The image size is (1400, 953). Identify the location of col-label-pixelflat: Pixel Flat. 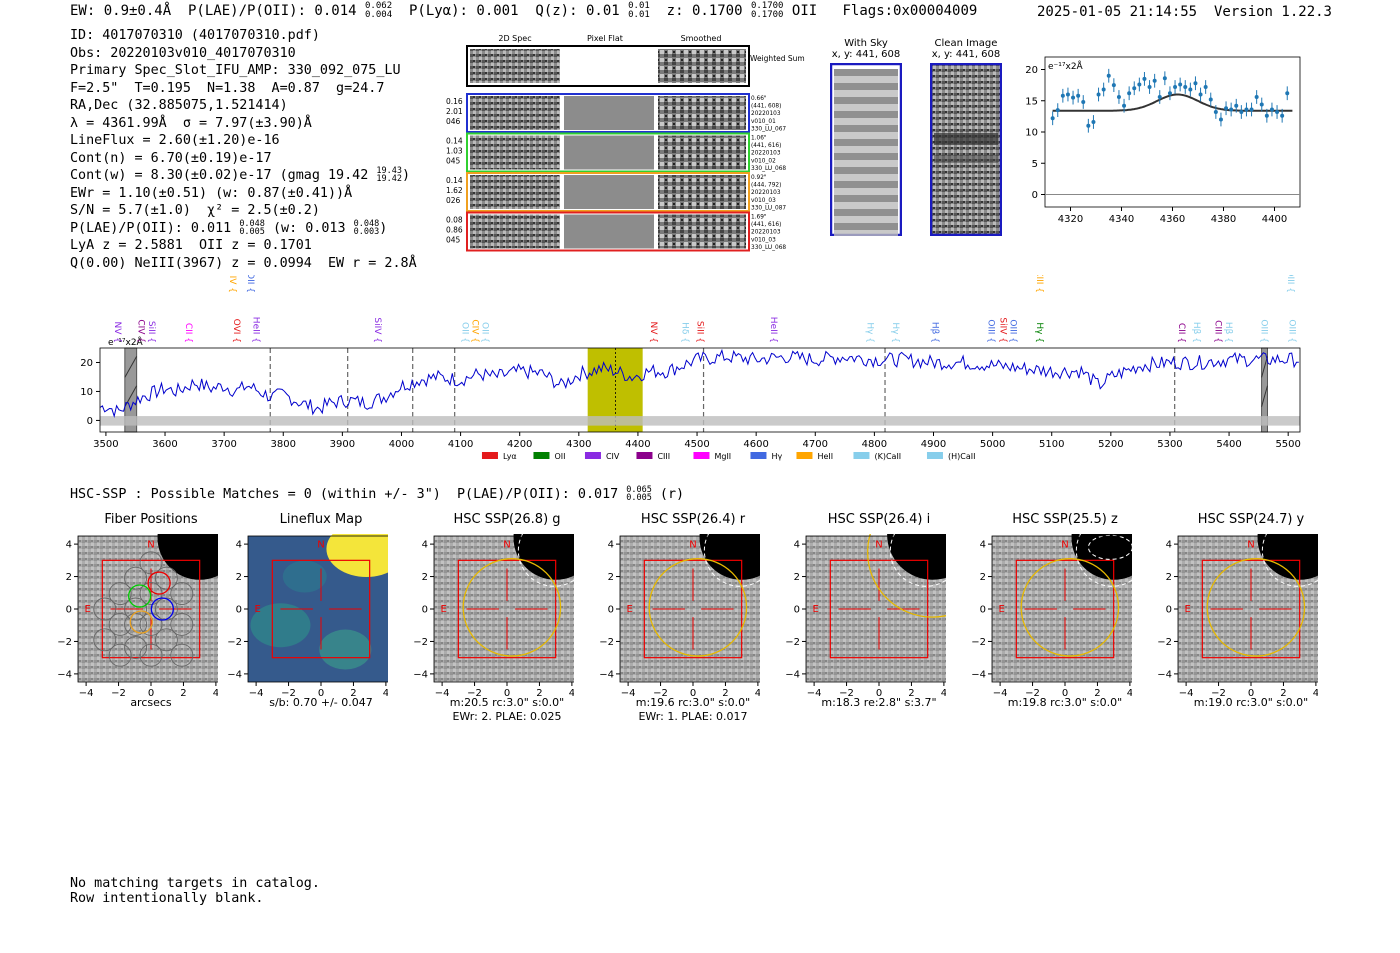
(605, 38).